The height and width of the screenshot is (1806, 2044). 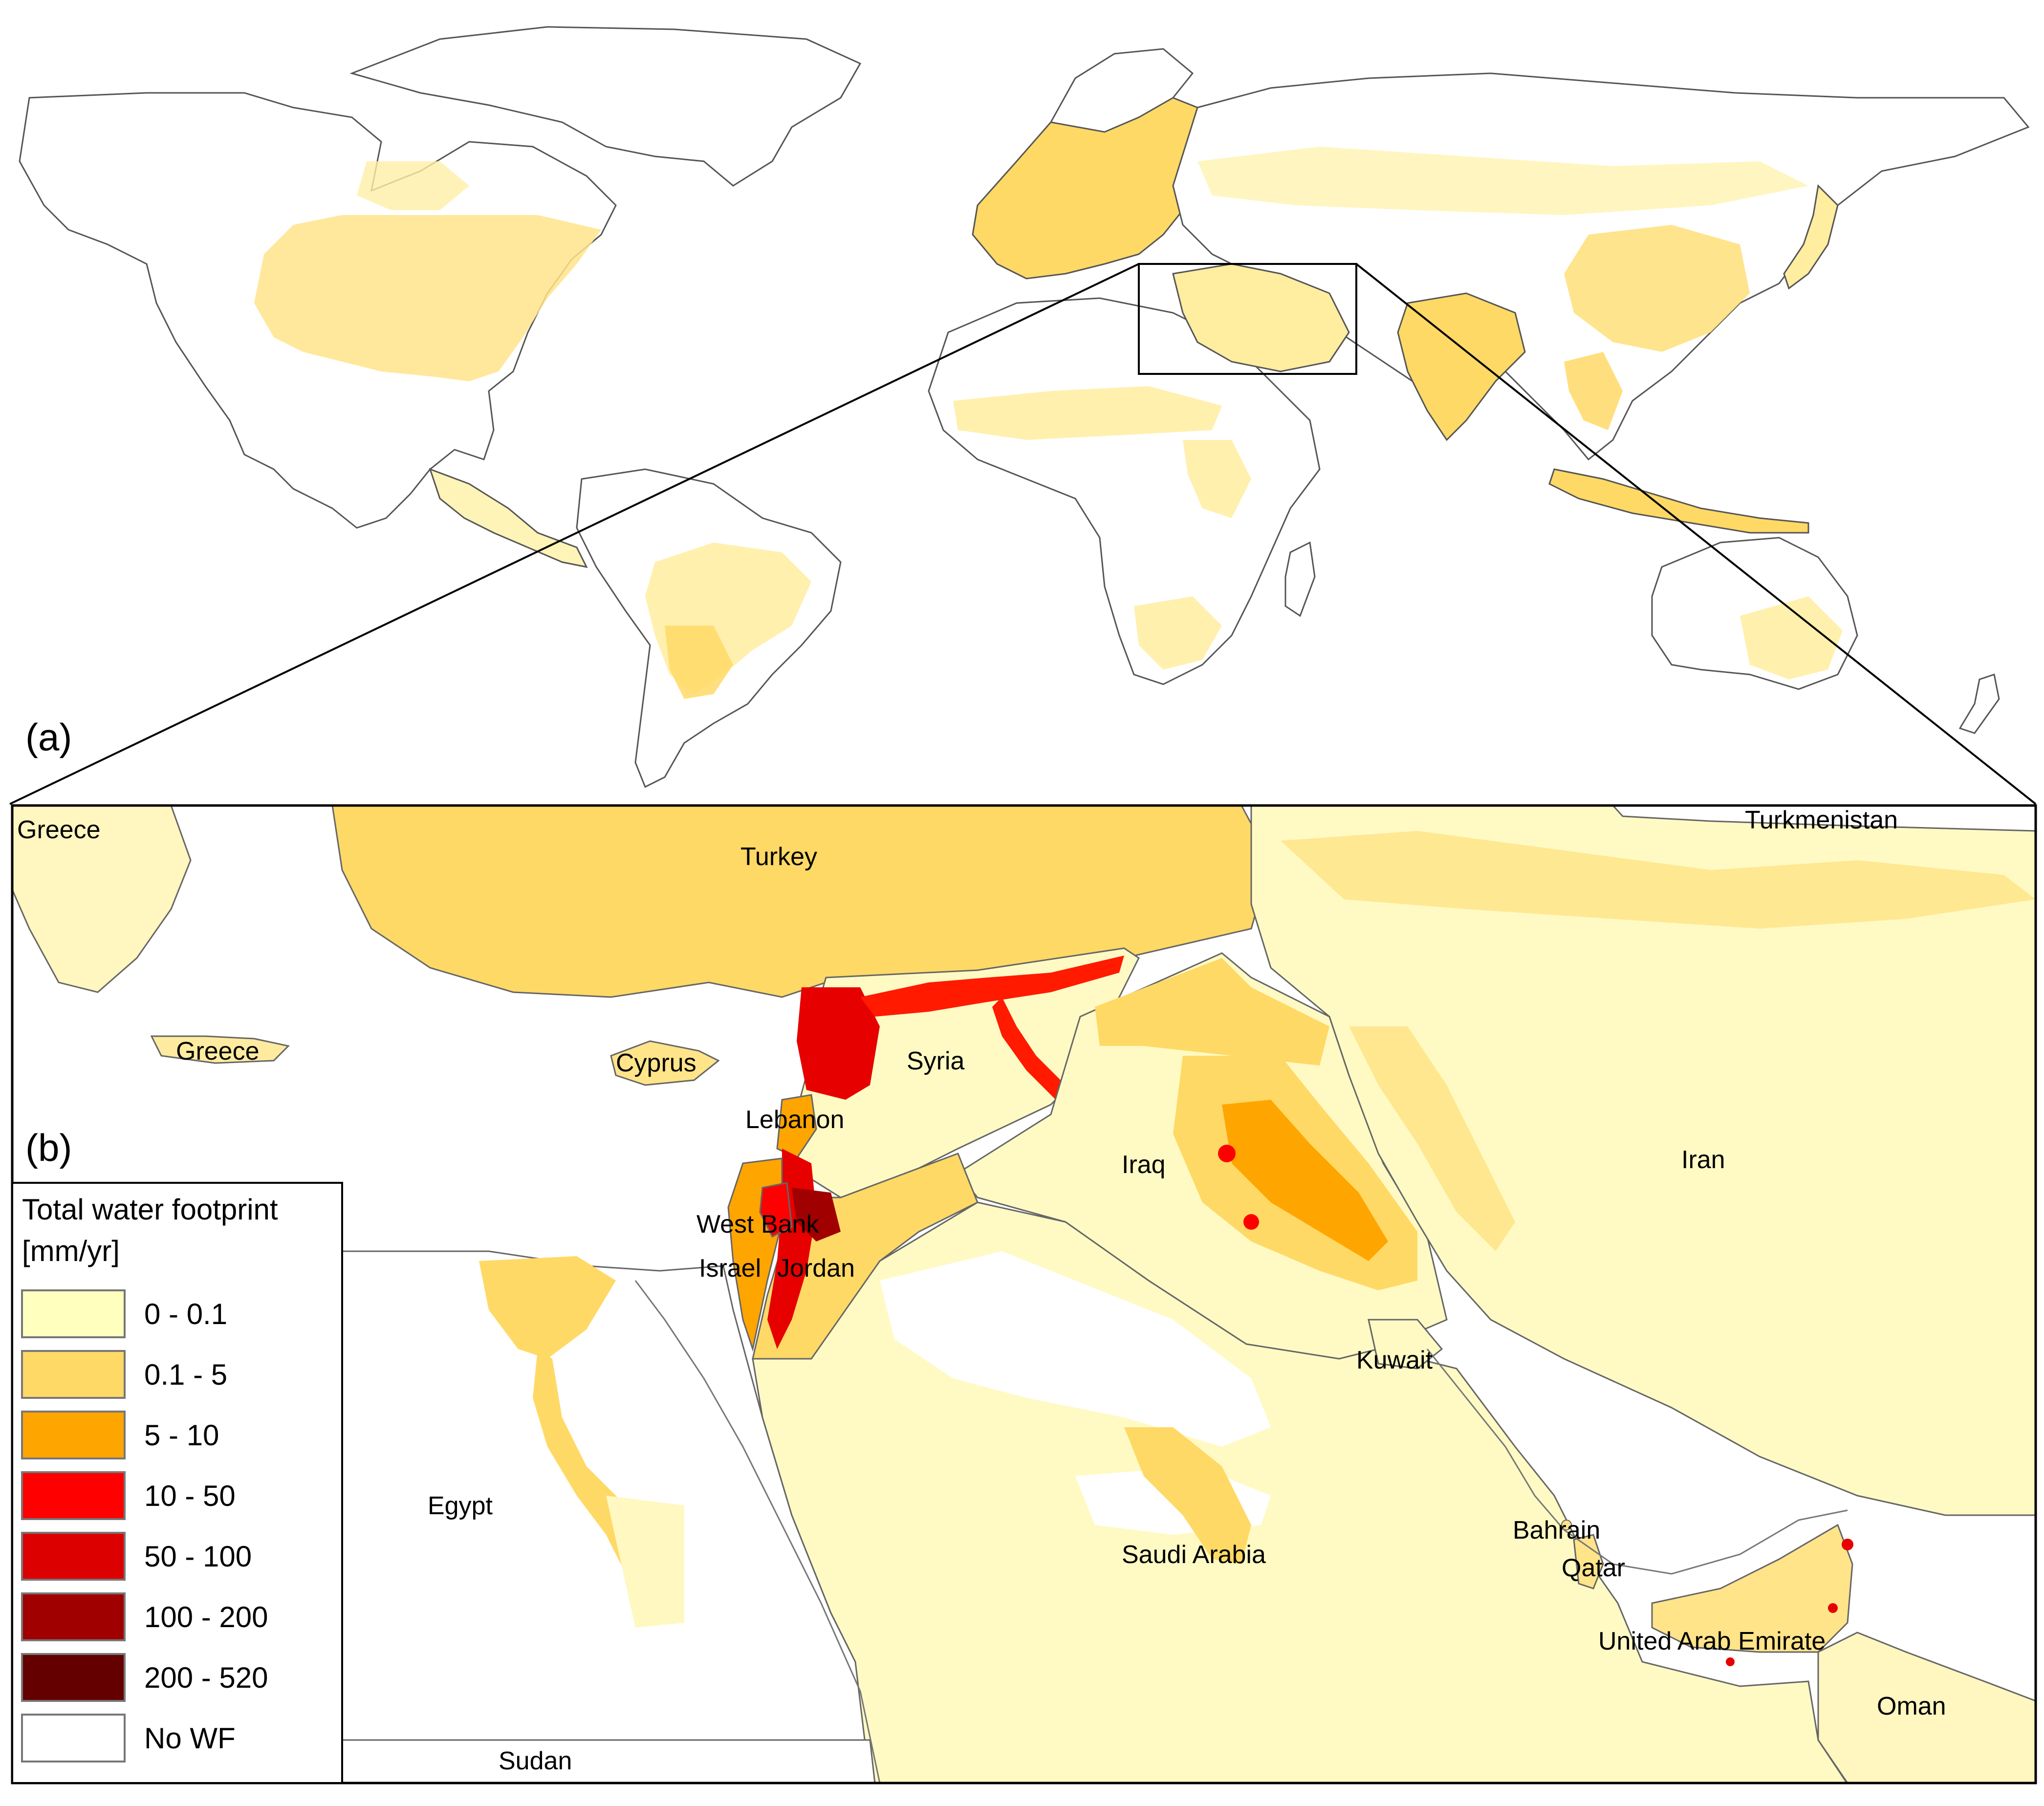 I want to click on label-kuwait: Kuwait, so click(x=1394, y=1360).